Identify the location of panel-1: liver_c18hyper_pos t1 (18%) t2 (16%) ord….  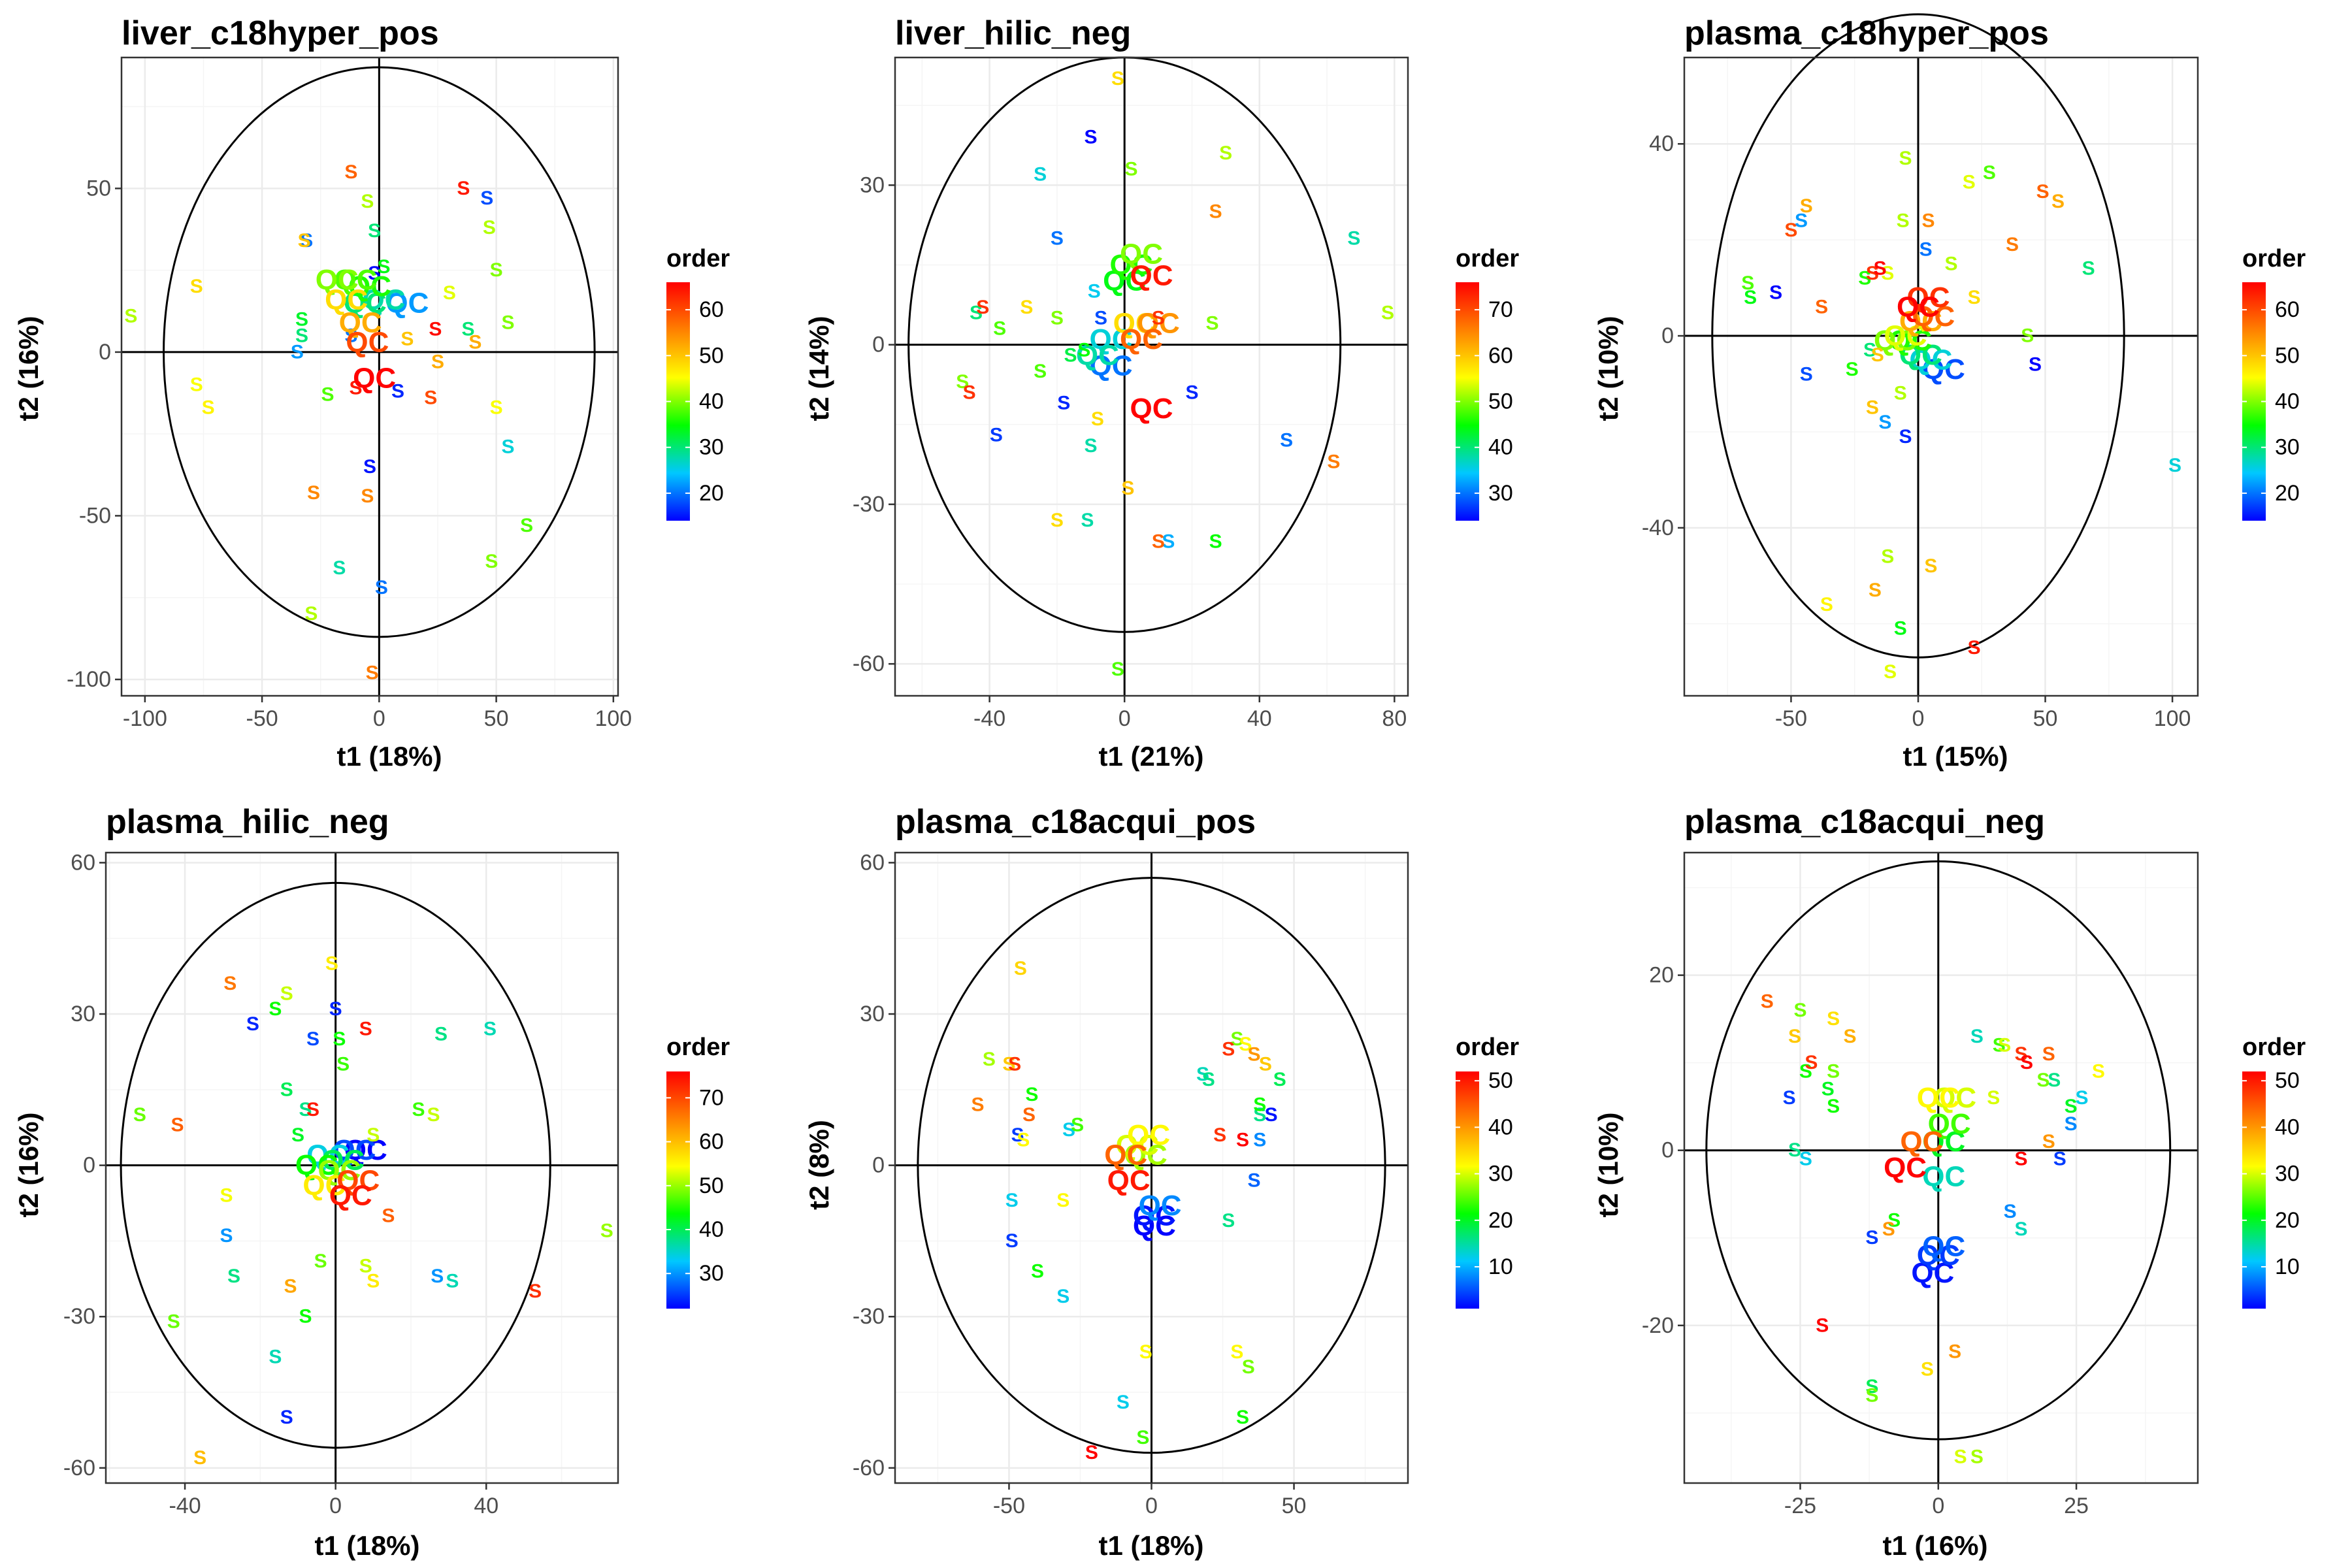
(371, 393).